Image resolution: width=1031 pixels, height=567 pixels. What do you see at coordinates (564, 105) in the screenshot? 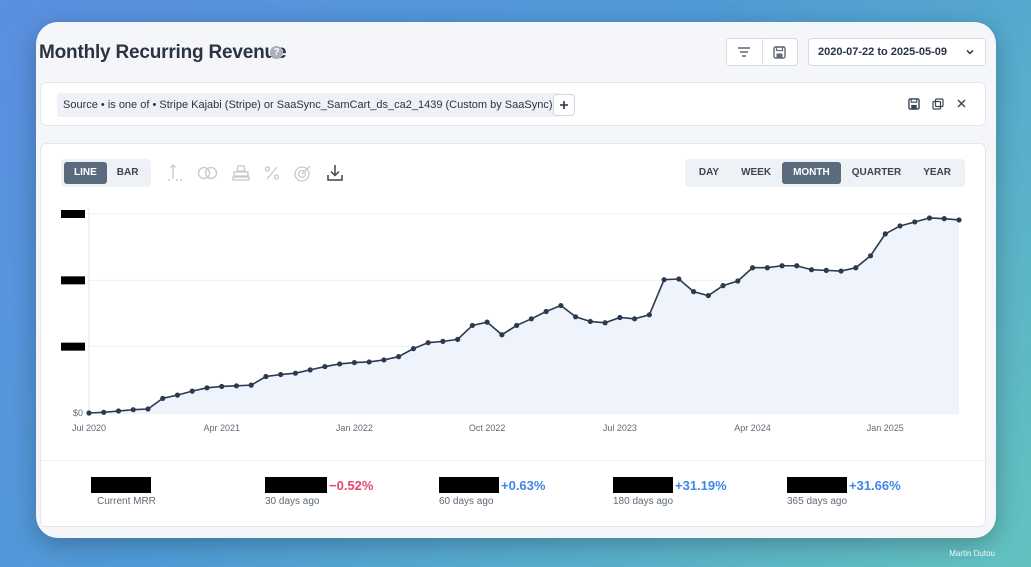
I see `add-filter-button` at bounding box center [564, 105].